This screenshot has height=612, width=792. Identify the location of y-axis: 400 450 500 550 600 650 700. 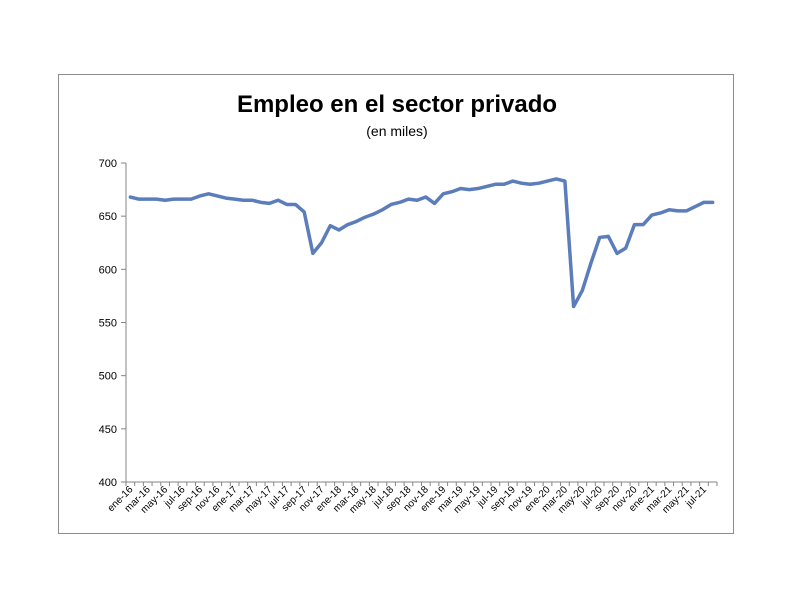
(113, 323).